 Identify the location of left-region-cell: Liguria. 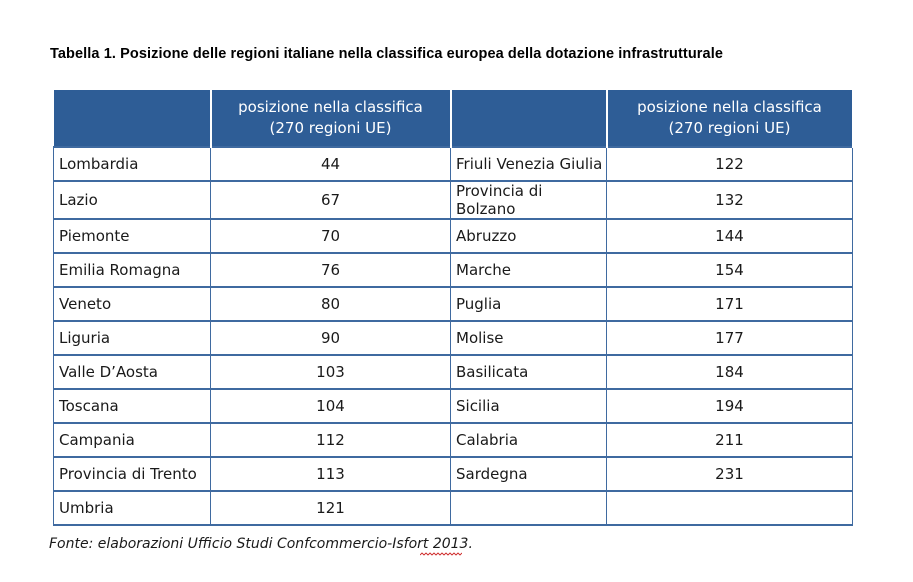
(132, 338).